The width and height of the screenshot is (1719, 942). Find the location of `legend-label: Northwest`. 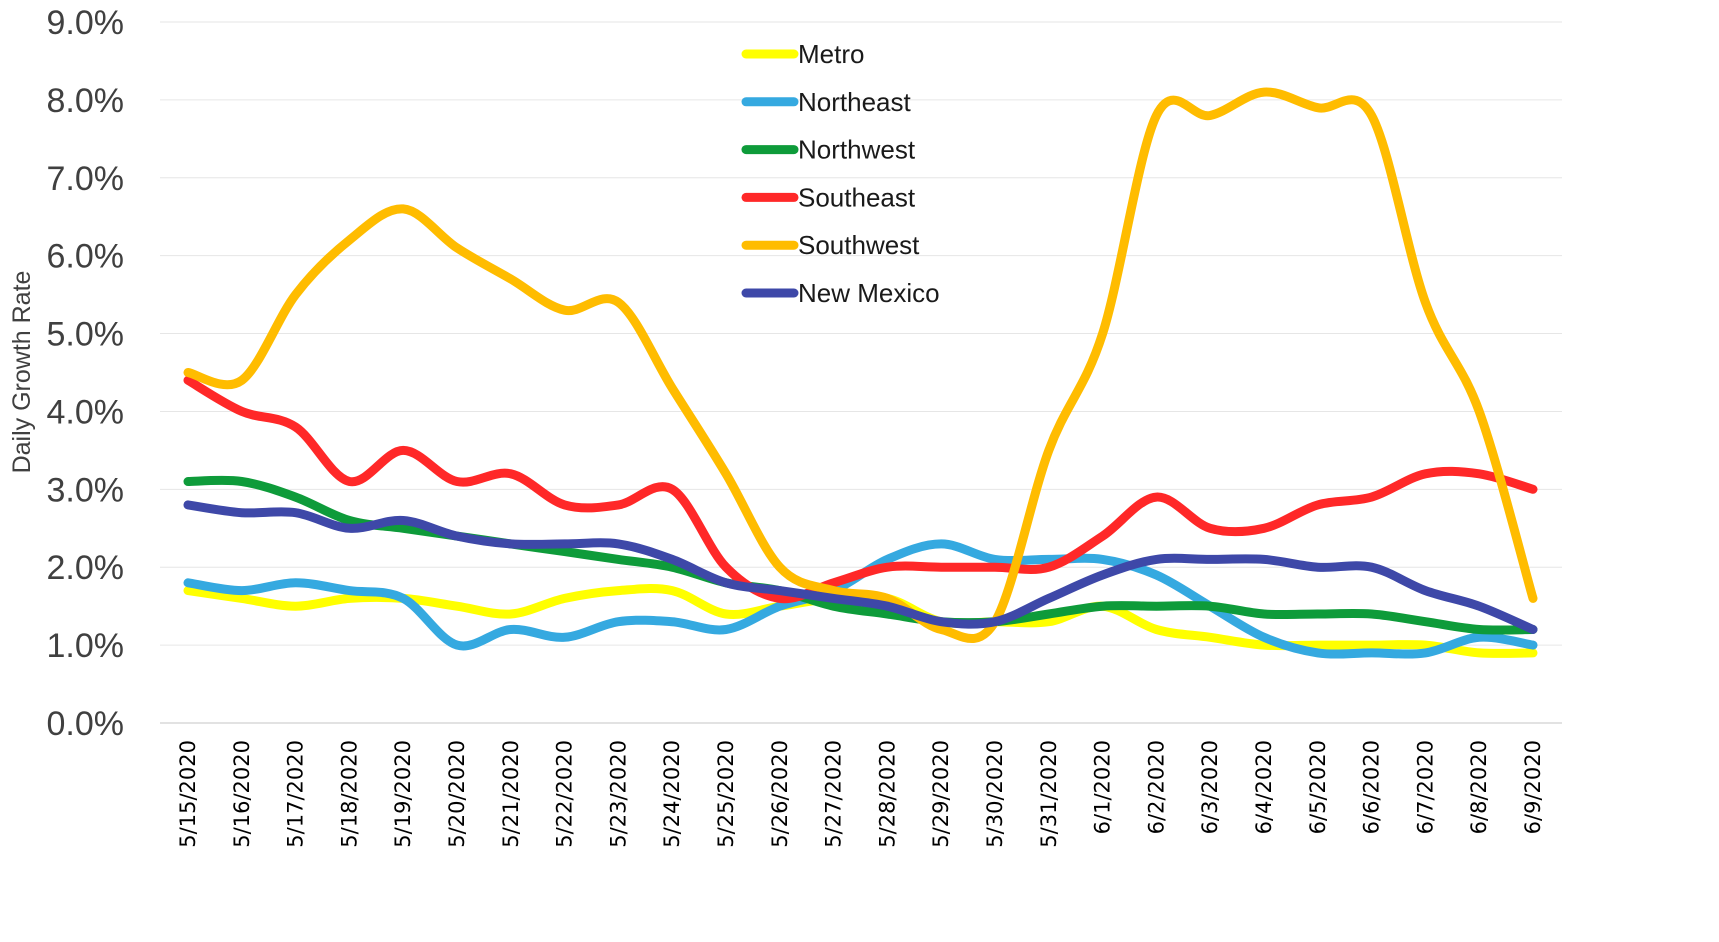

legend-label: Northwest is located at coordinates (857, 150).